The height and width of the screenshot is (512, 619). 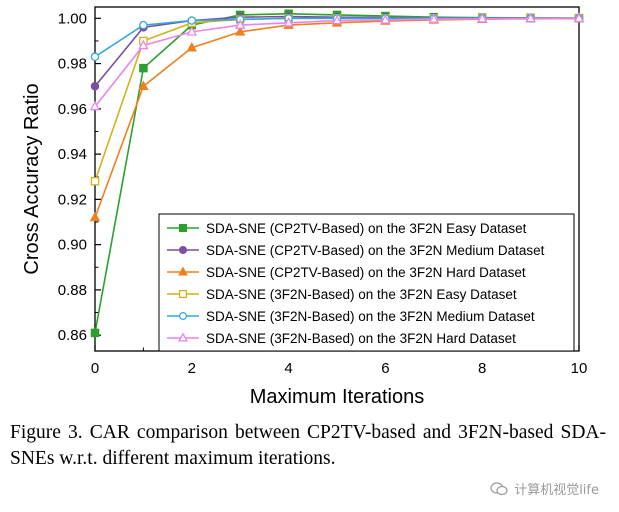 I want to click on watermark-text: 计算机视觉life, so click(x=556, y=490).